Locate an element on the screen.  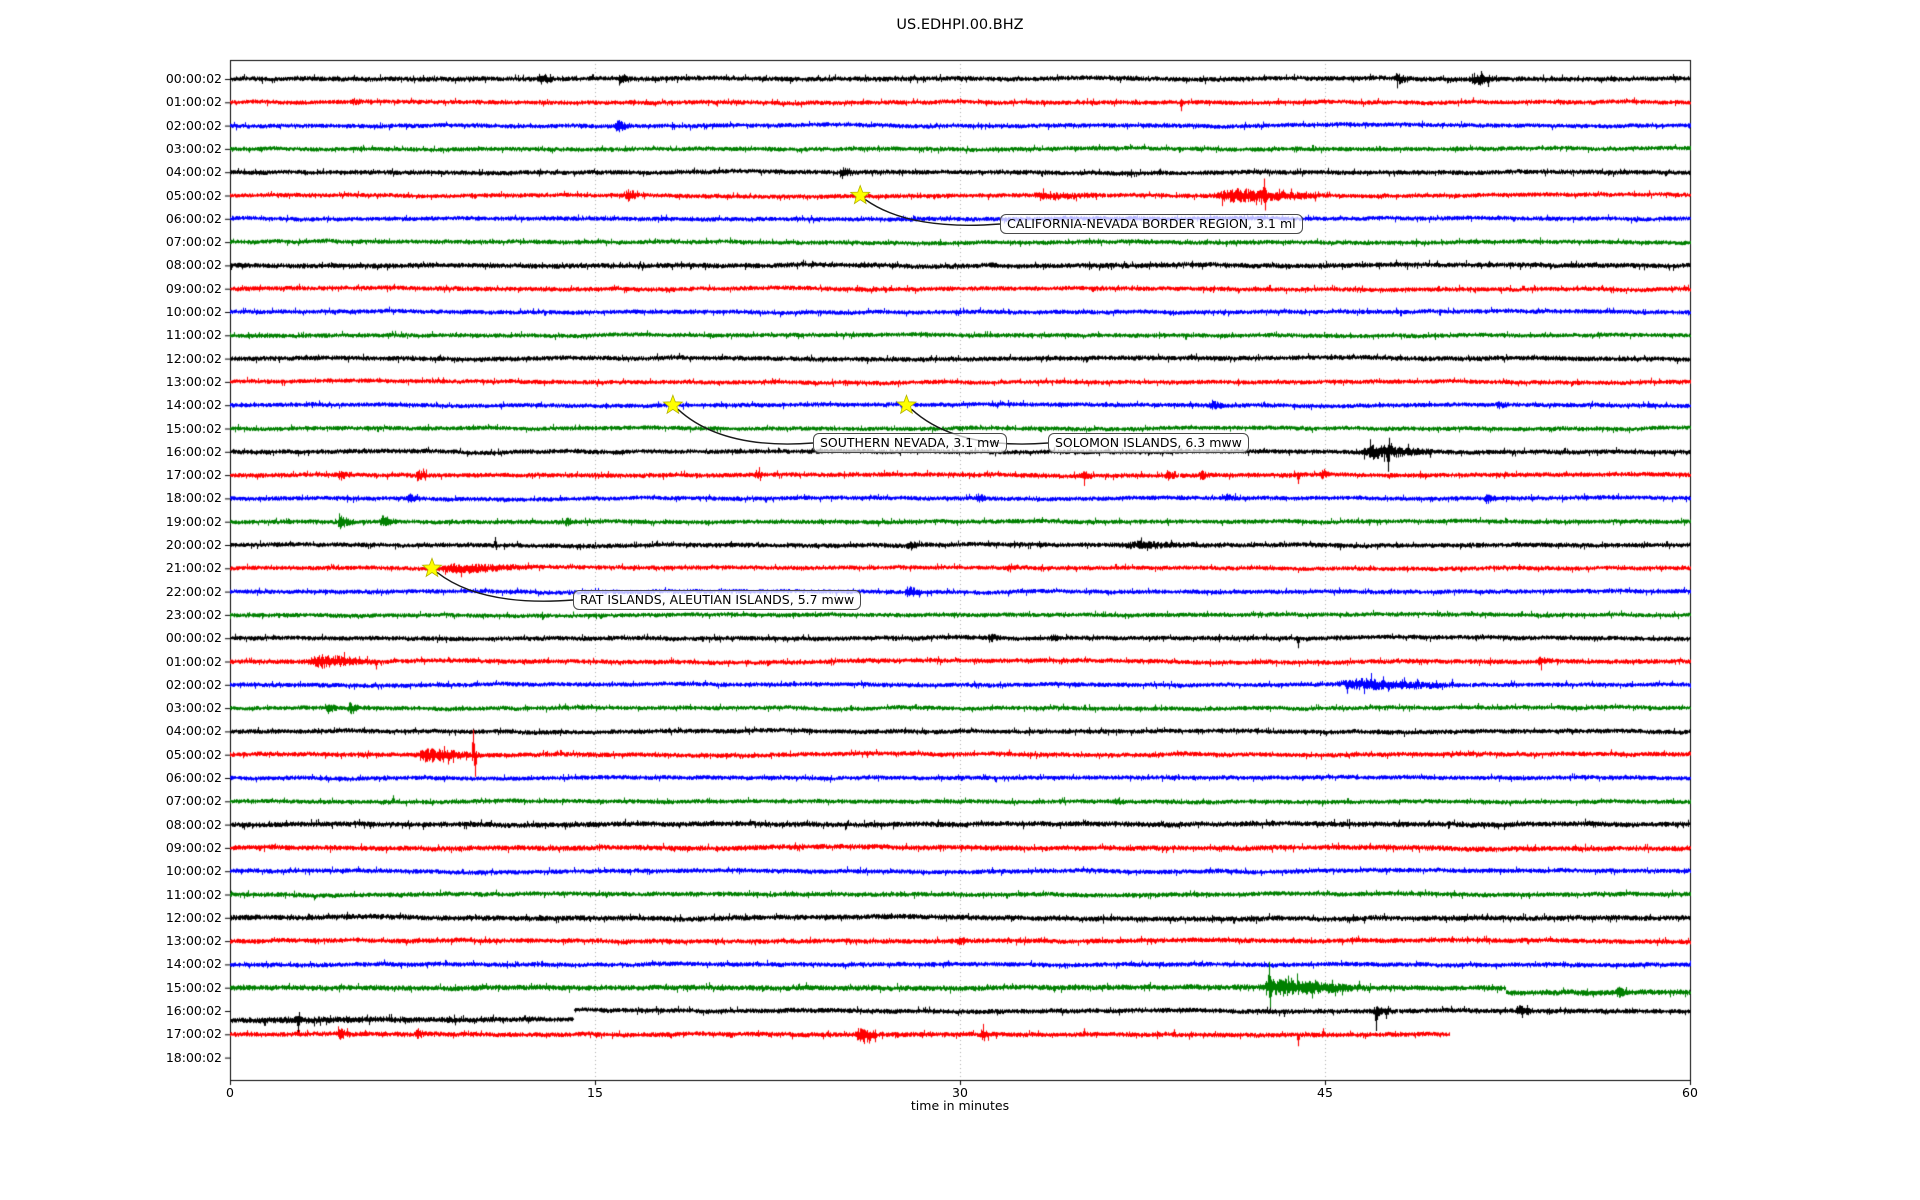
x-tick-label: 60 is located at coordinates (1690, 1092).